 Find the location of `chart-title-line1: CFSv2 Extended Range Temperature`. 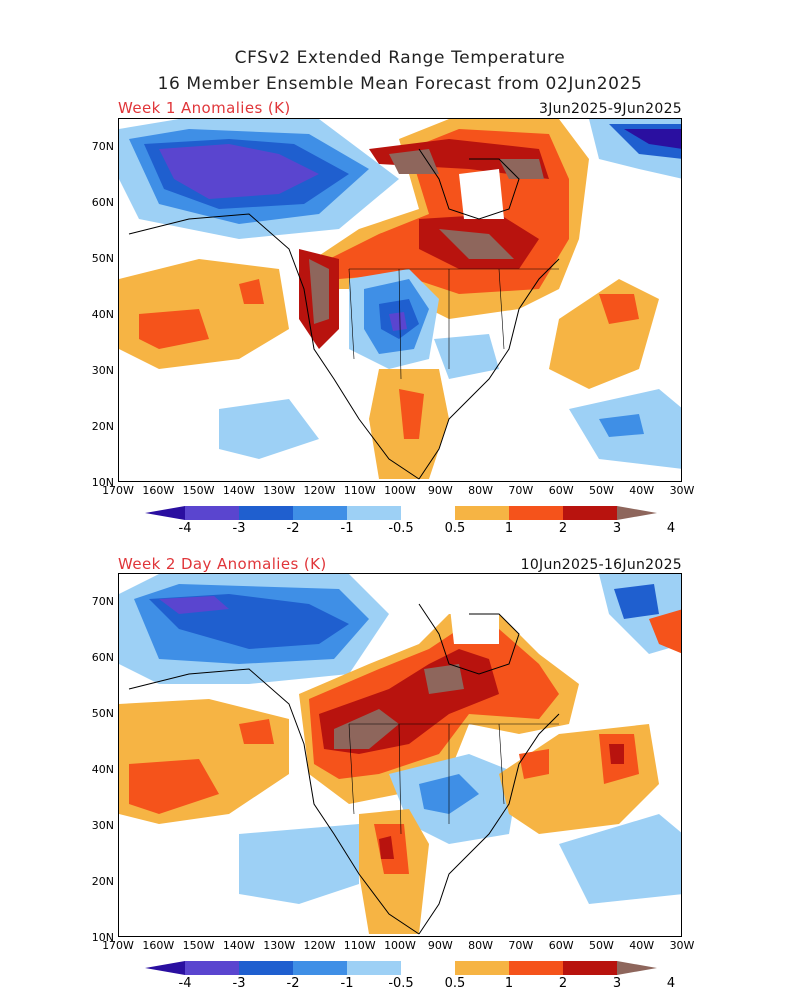

chart-title-line1: CFSv2 Extended Range Temperature is located at coordinates (400, 58).